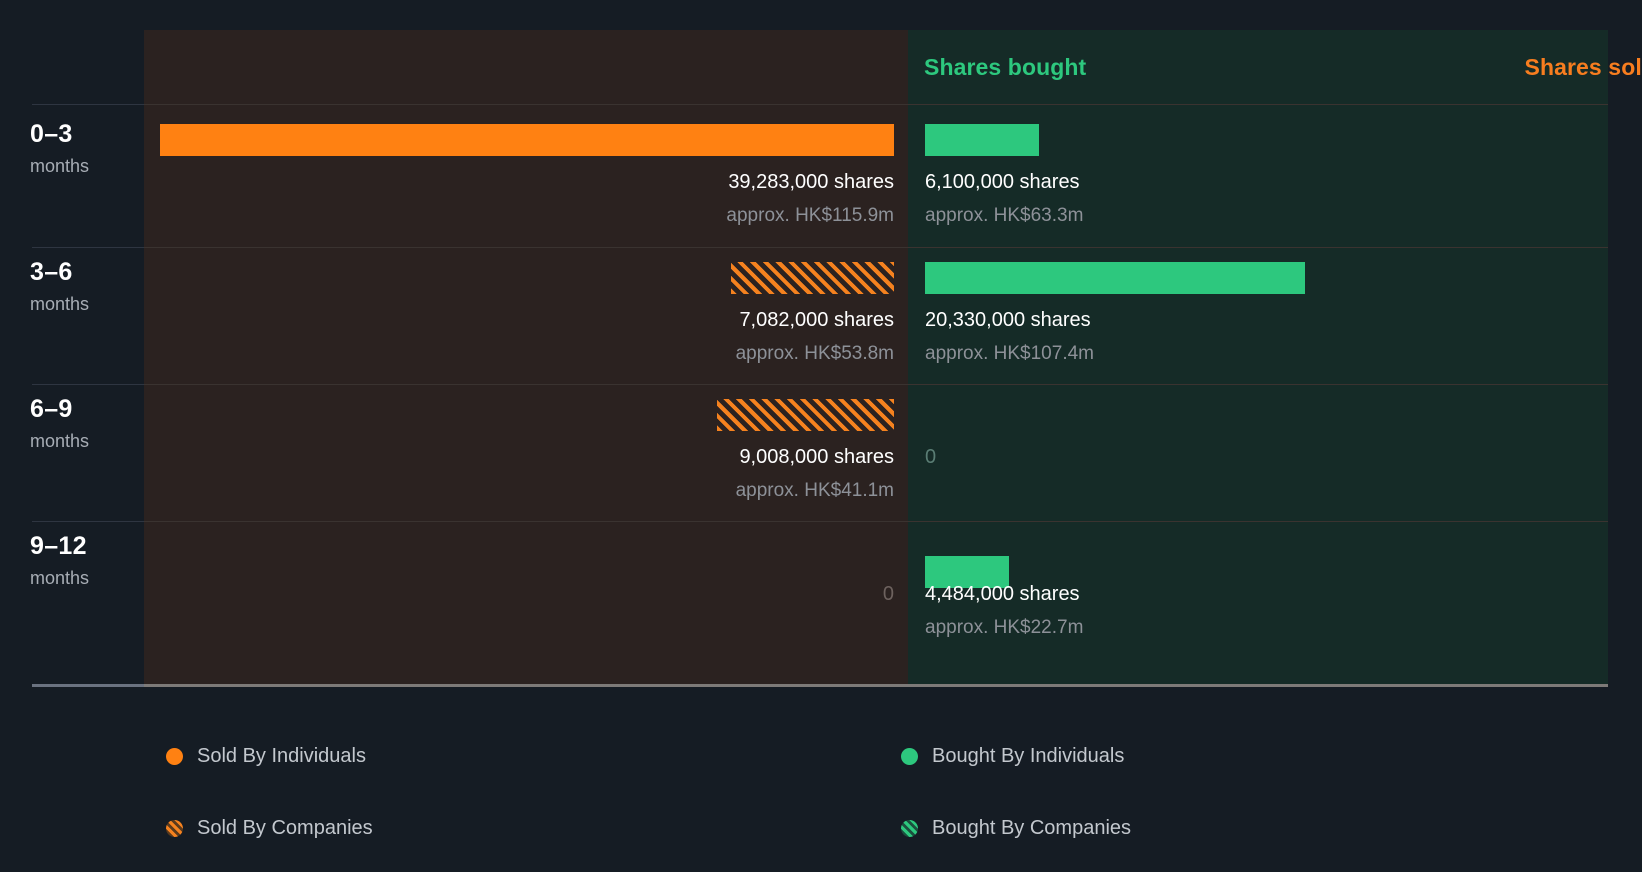  What do you see at coordinates (1028, 756) in the screenshot?
I see `legend-label: Bought By Individuals` at bounding box center [1028, 756].